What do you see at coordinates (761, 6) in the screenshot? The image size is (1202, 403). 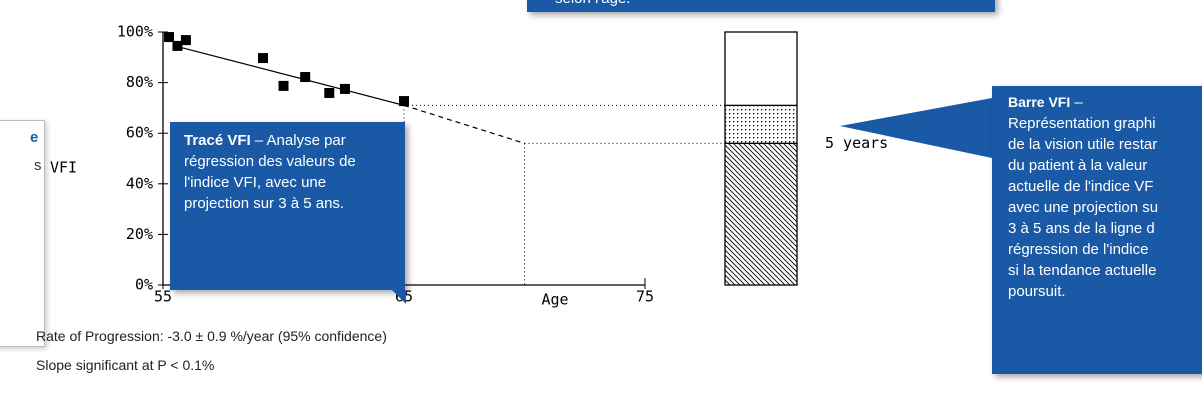 I see `callout-top: selon l'âge.` at bounding box center [761, 6].